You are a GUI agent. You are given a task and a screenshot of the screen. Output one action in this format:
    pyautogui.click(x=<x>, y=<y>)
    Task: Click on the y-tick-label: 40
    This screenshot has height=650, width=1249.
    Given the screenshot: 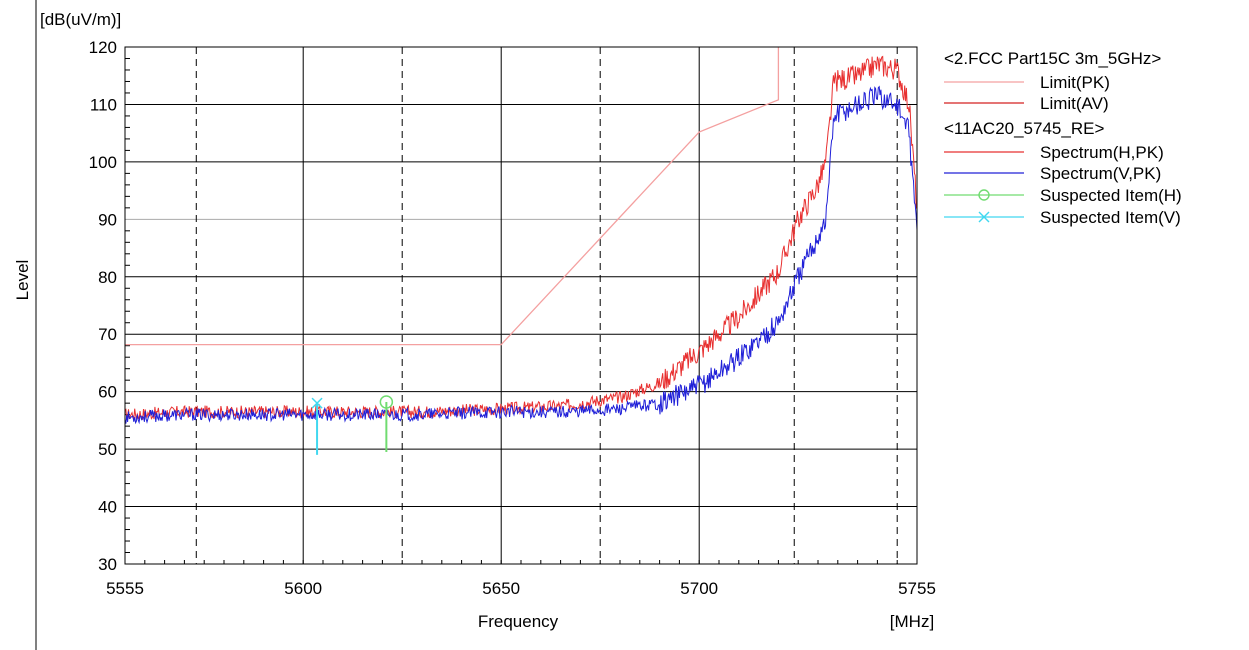 What is the action you would take?
    pyautogui.click(x=107, y=507)
    